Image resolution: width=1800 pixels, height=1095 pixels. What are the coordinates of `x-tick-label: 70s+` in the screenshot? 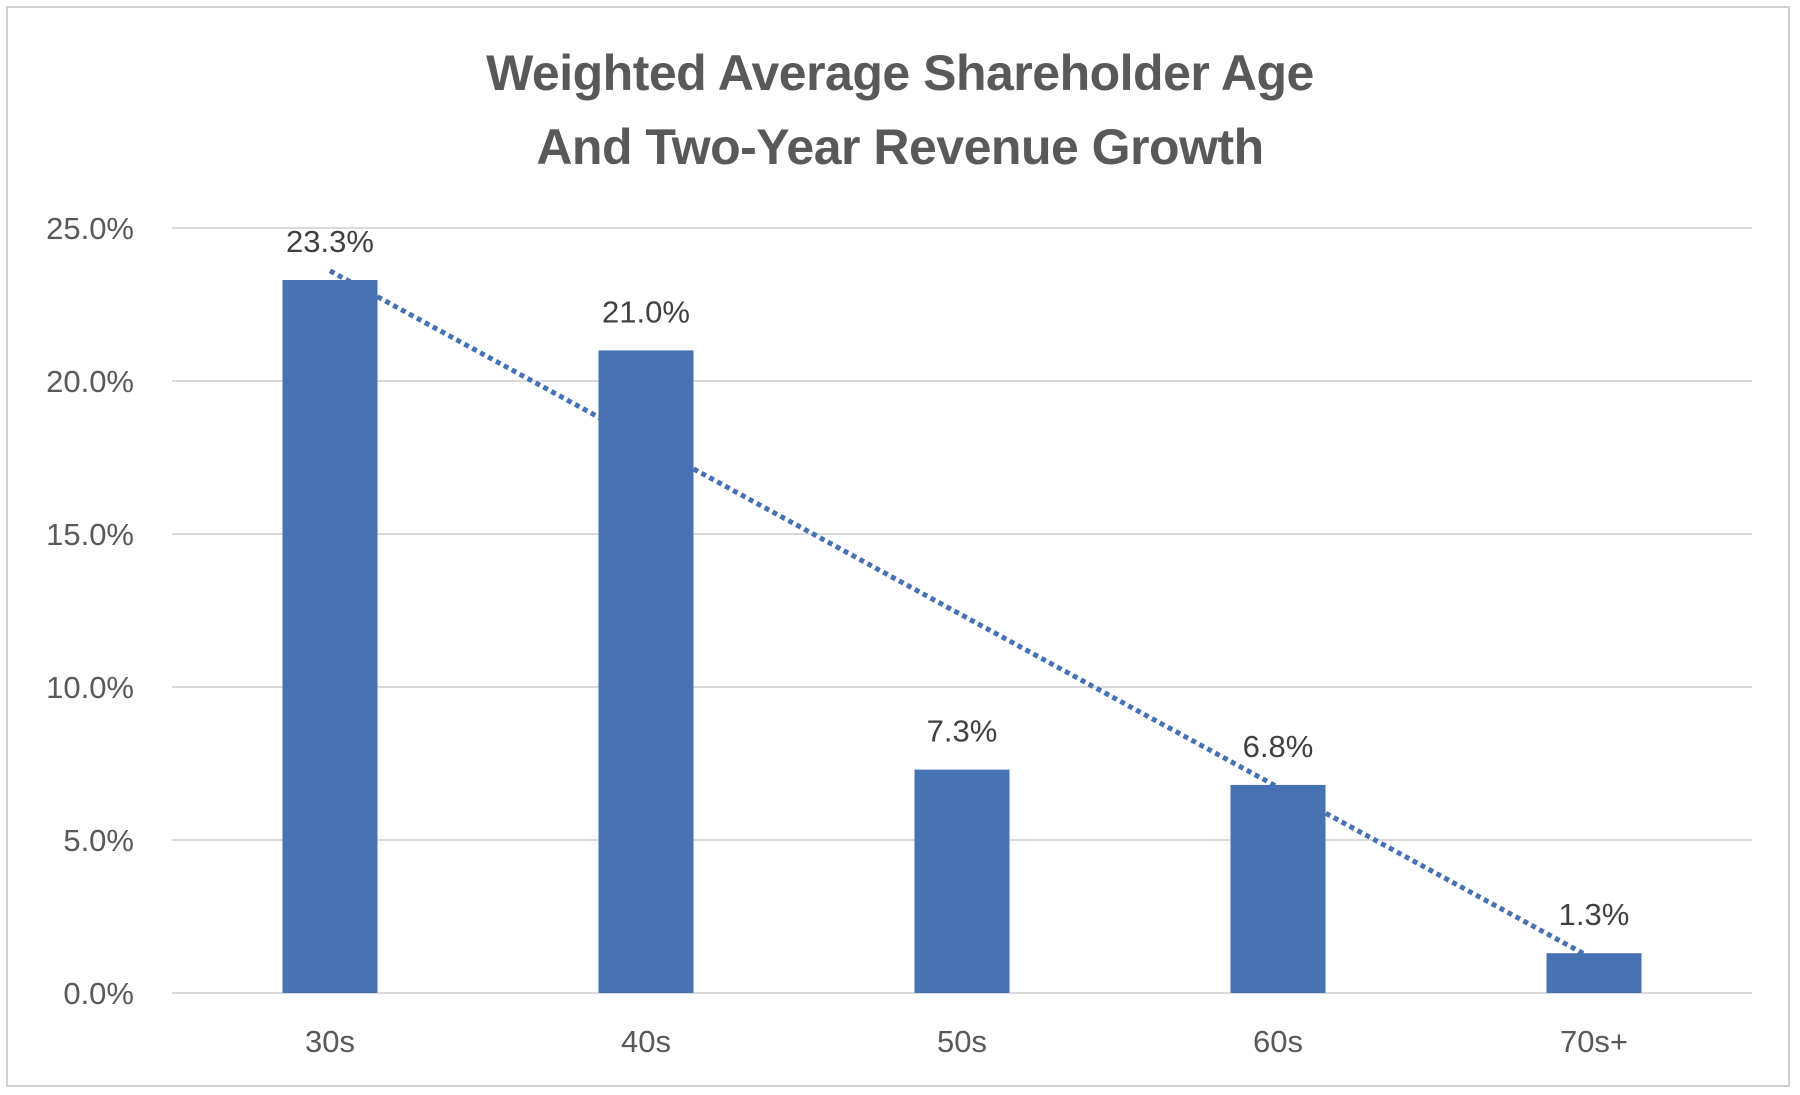 It's located at (1594, 1041).